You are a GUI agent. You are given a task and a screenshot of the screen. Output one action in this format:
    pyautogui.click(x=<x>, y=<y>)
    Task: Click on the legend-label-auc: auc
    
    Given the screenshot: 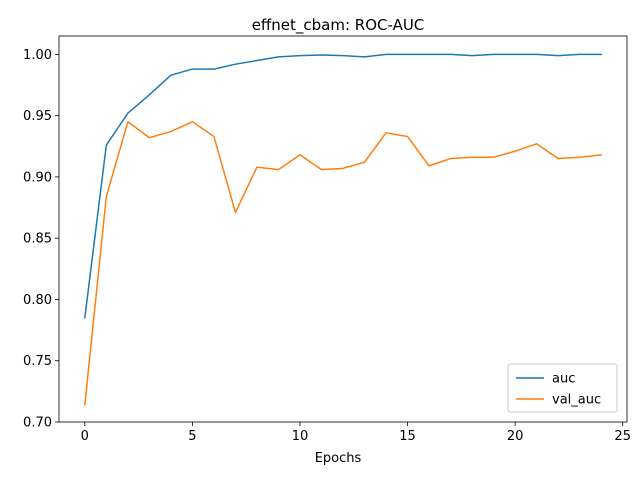 What is the action you would take?
    pyautogui.click(x=563, y=379)
    